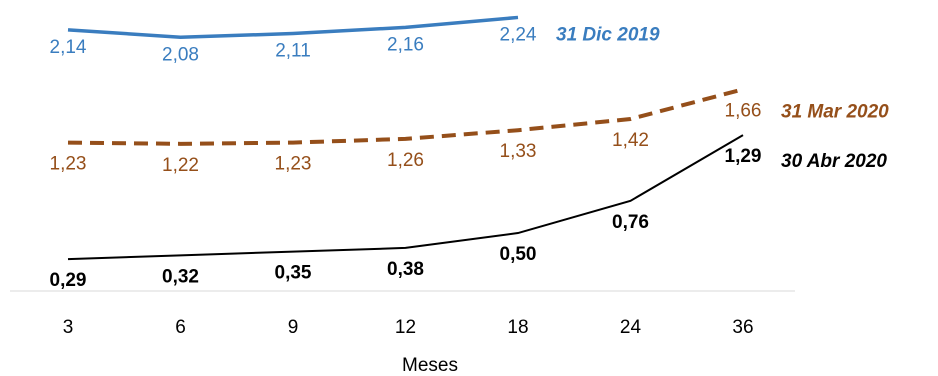  I want to click on x-tick-label: 36, so click(742, 327).